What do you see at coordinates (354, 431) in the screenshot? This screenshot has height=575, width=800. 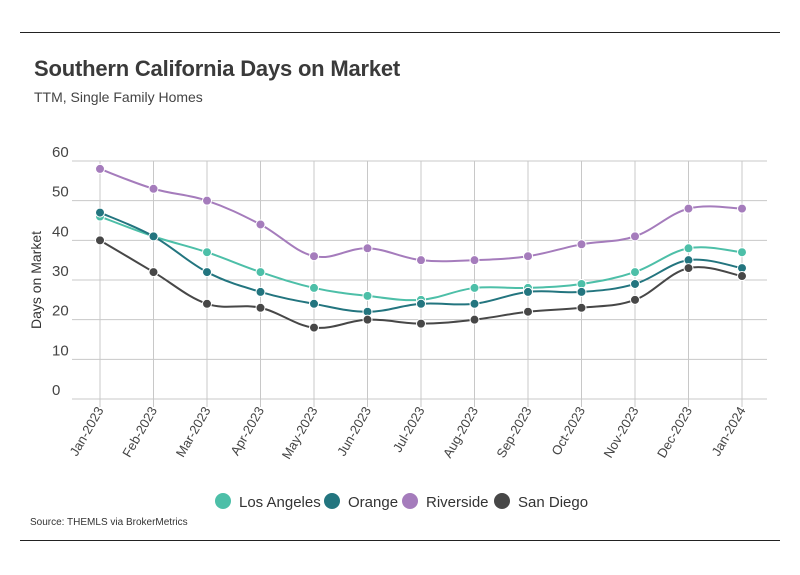 I see `x-tick-label: Jun-2023` at bounding box center [354, 431].